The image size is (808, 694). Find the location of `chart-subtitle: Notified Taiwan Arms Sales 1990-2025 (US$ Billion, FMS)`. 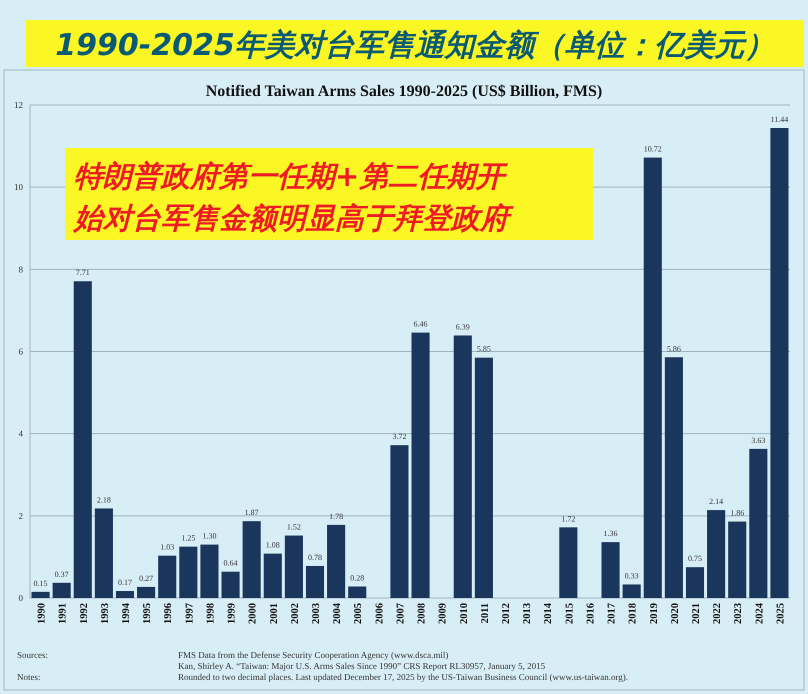

chart-subtitle: Notified Taiwan Arms Sales 1990-2025 (US$ Billion, FMS) is located at coordinates (404, 91).